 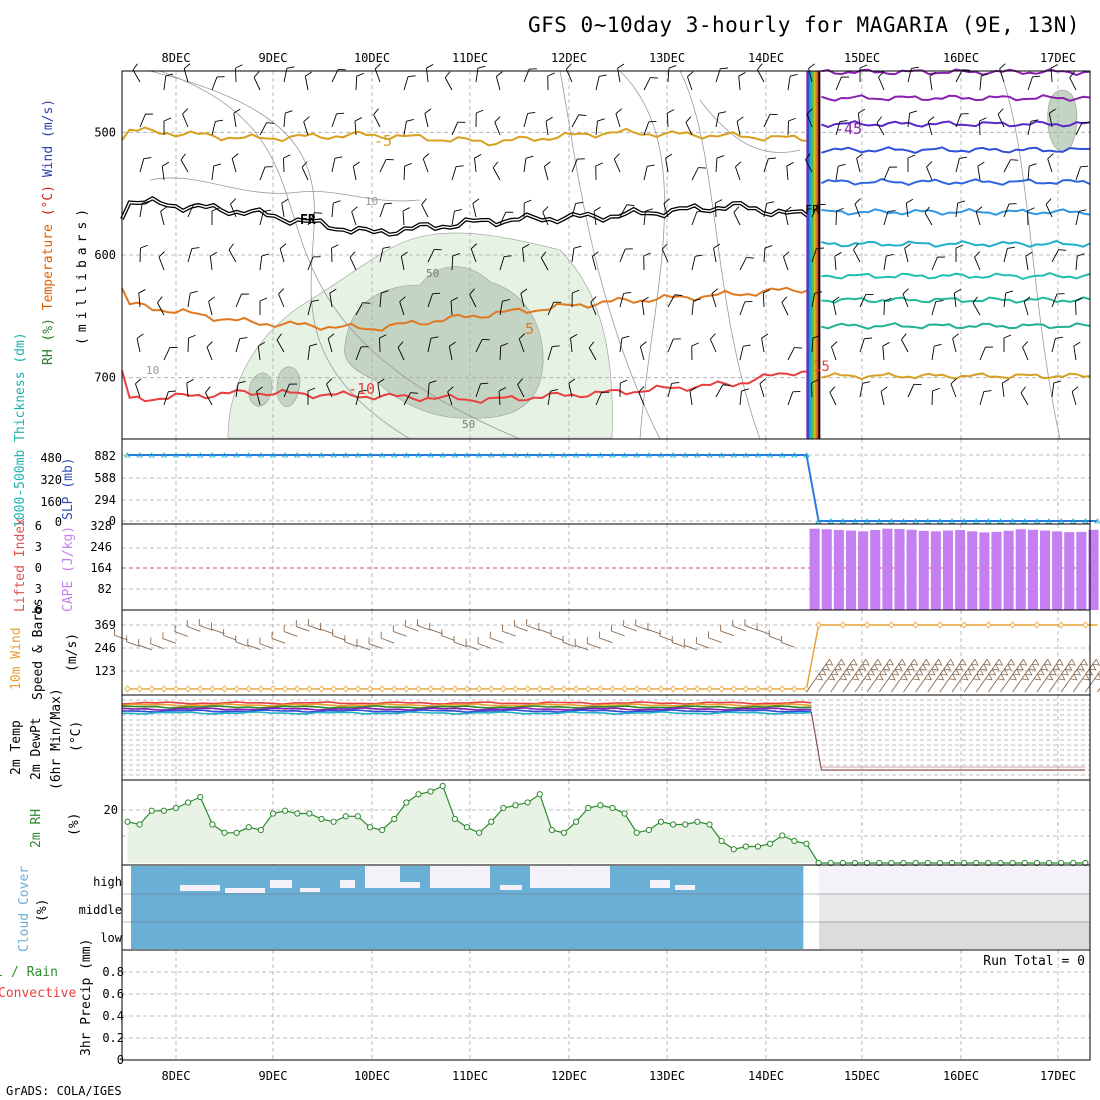 I want to click on cape-ytick: 246, so click(x=101, y=547).